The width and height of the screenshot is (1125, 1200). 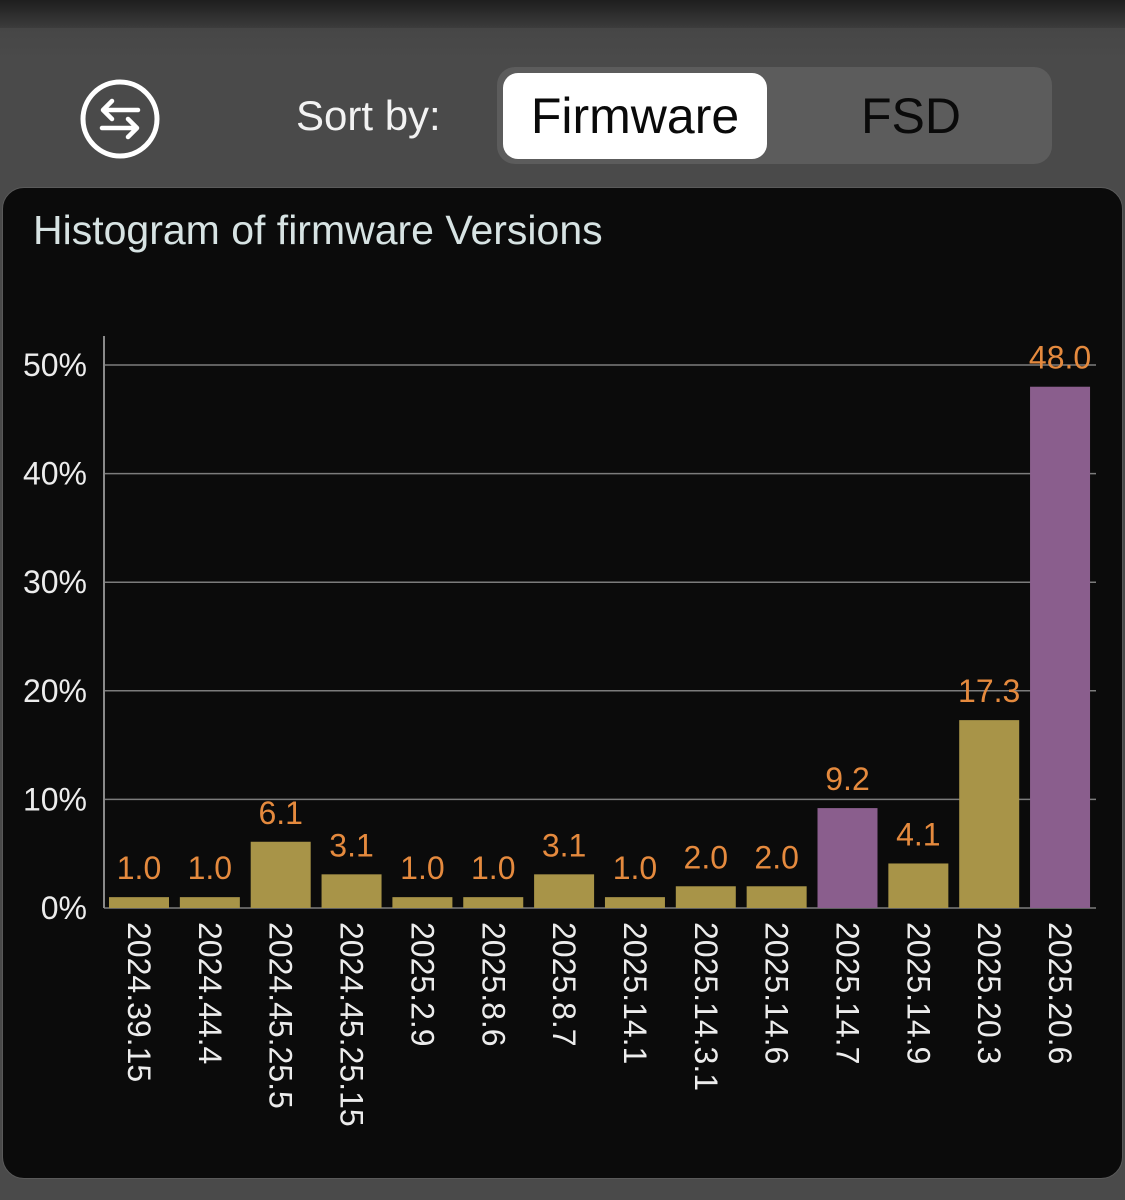 I want to click on y-tick-label: 50%, so click(x=55, y=365).